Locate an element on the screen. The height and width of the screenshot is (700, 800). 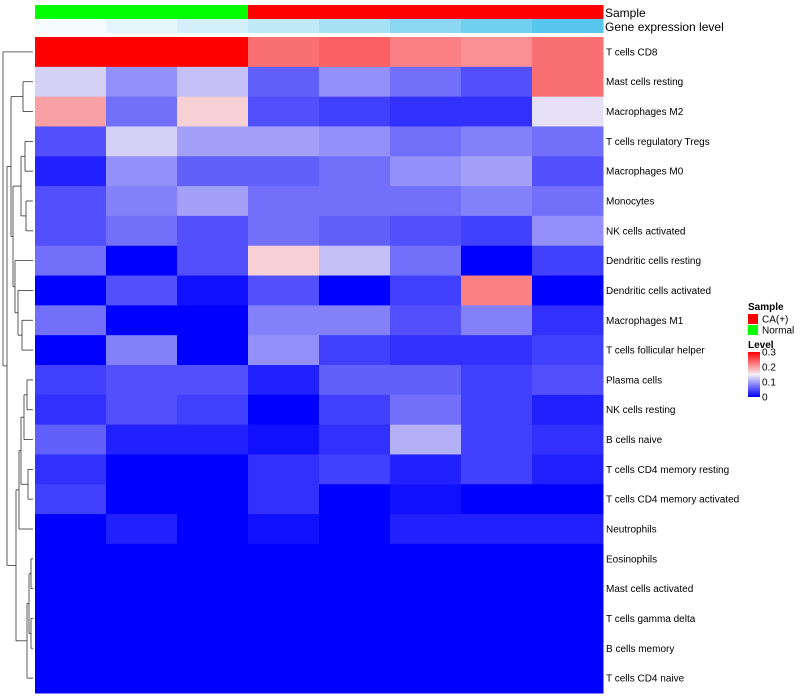
row-label: NK cells resting is located at coordinates (640, 410).